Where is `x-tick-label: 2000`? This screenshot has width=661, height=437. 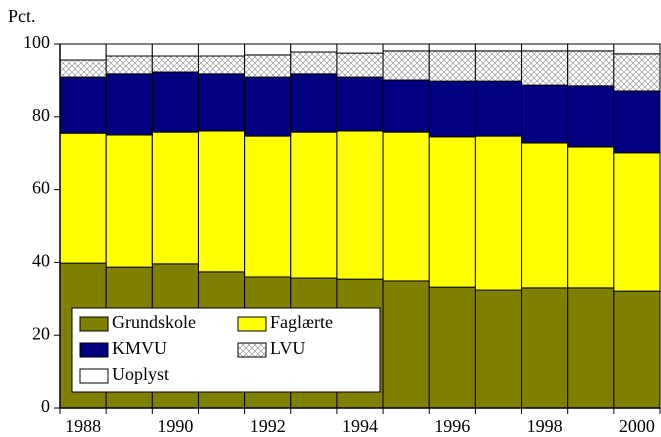
x-tick-label: 2000 is located at coordinates (637, 426).